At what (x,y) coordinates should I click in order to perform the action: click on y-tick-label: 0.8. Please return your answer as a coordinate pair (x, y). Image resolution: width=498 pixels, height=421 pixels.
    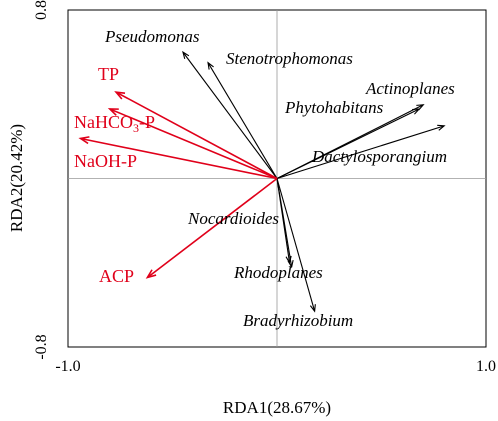
    Looking at the image, I should click on (41, 10).